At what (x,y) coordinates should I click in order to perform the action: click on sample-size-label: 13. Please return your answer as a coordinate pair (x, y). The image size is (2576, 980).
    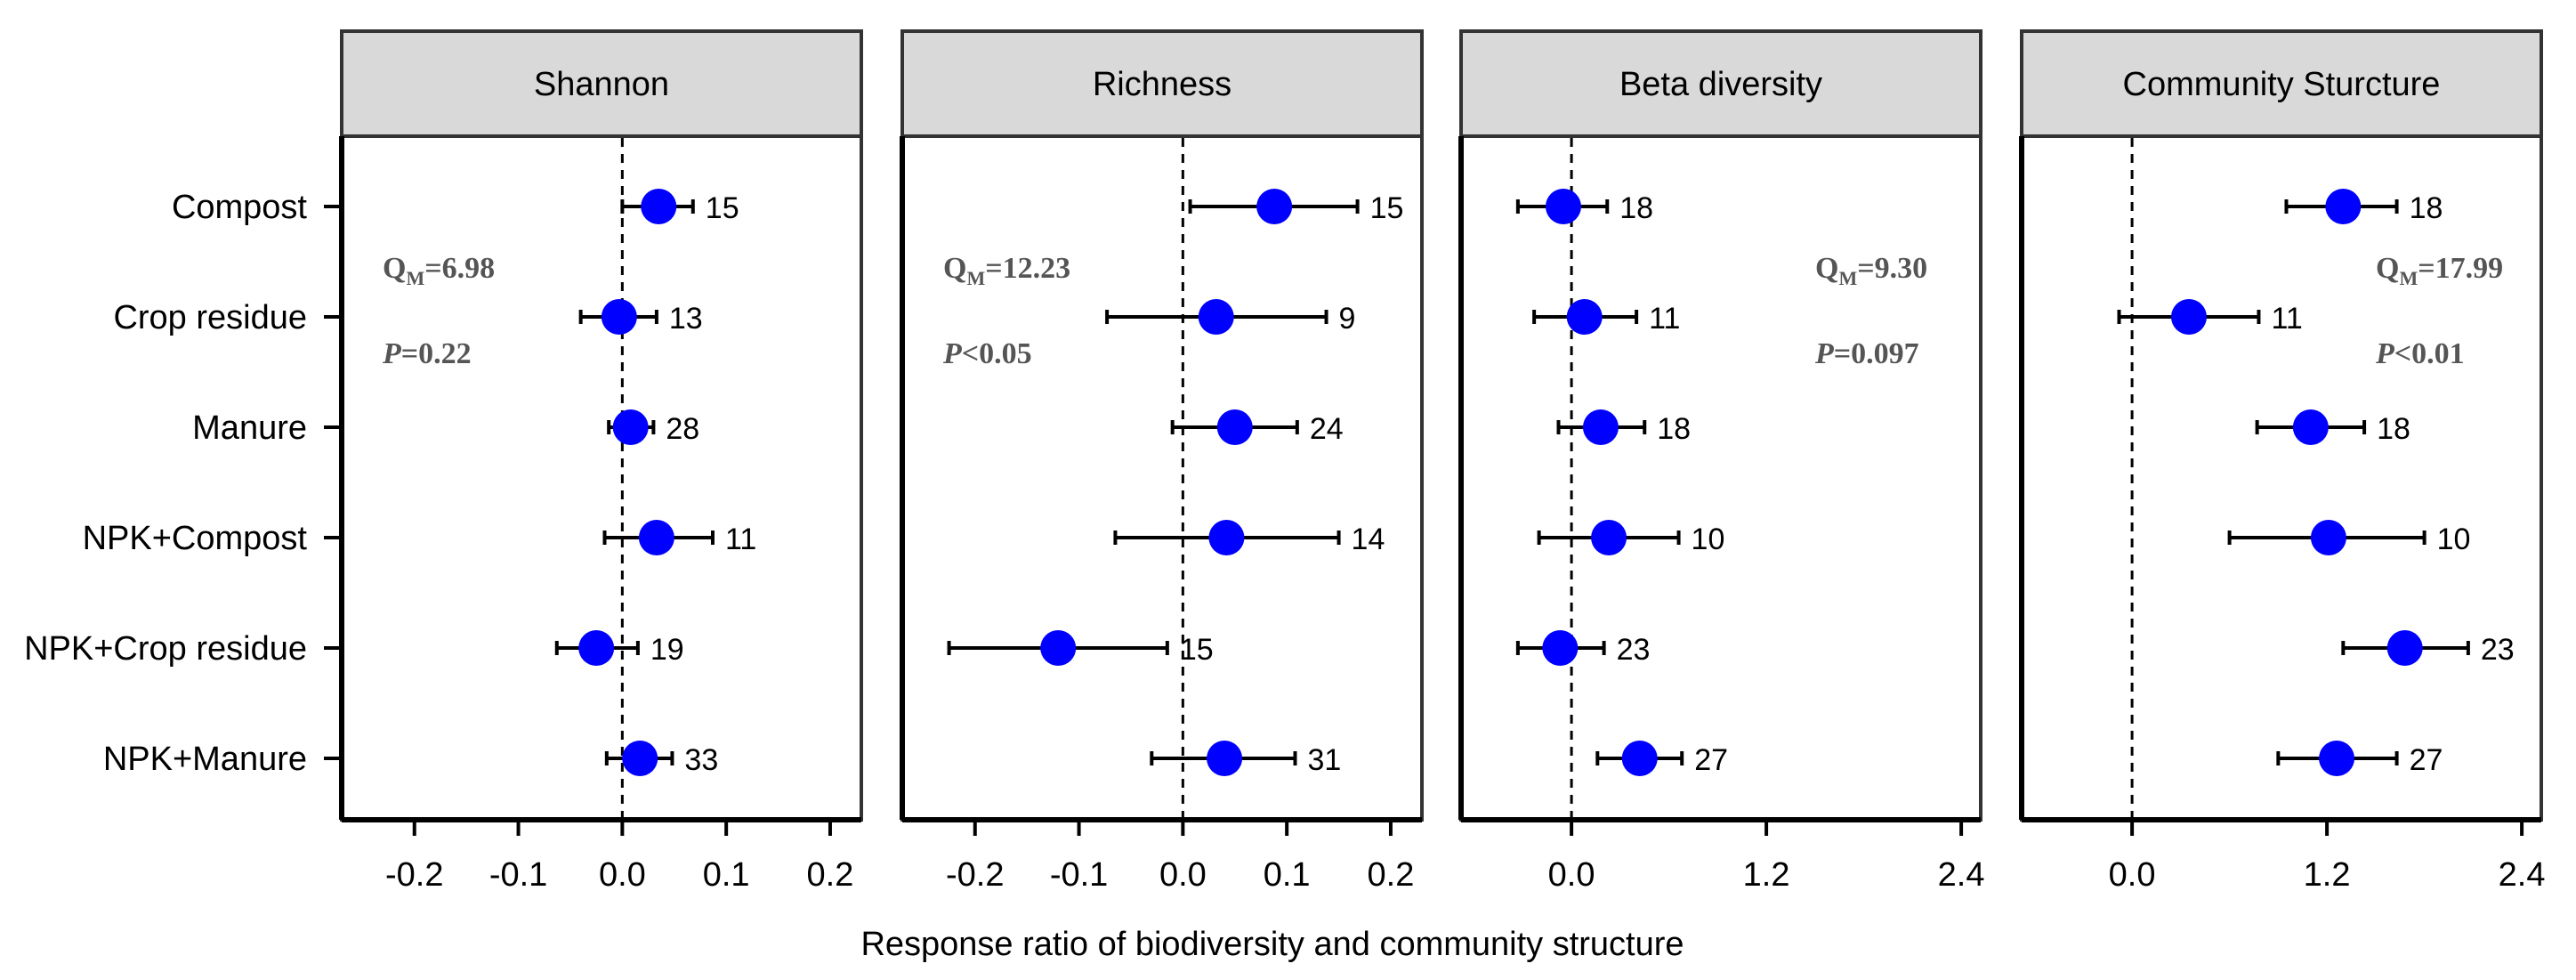
    Looking at the image, I should click on (686, 319).